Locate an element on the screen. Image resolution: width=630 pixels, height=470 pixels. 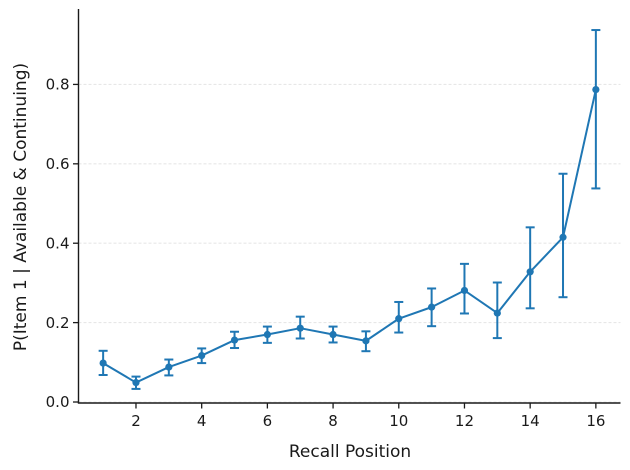
y-tick-label: 0.6 is located at coordinates (58, 164).